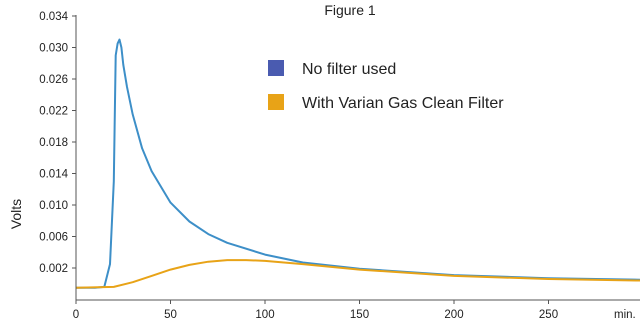  What do you see at coordinates (53, 49) in the screenshot?
I see `y-tick-label: 0.030` at bounding box center [53, 49].